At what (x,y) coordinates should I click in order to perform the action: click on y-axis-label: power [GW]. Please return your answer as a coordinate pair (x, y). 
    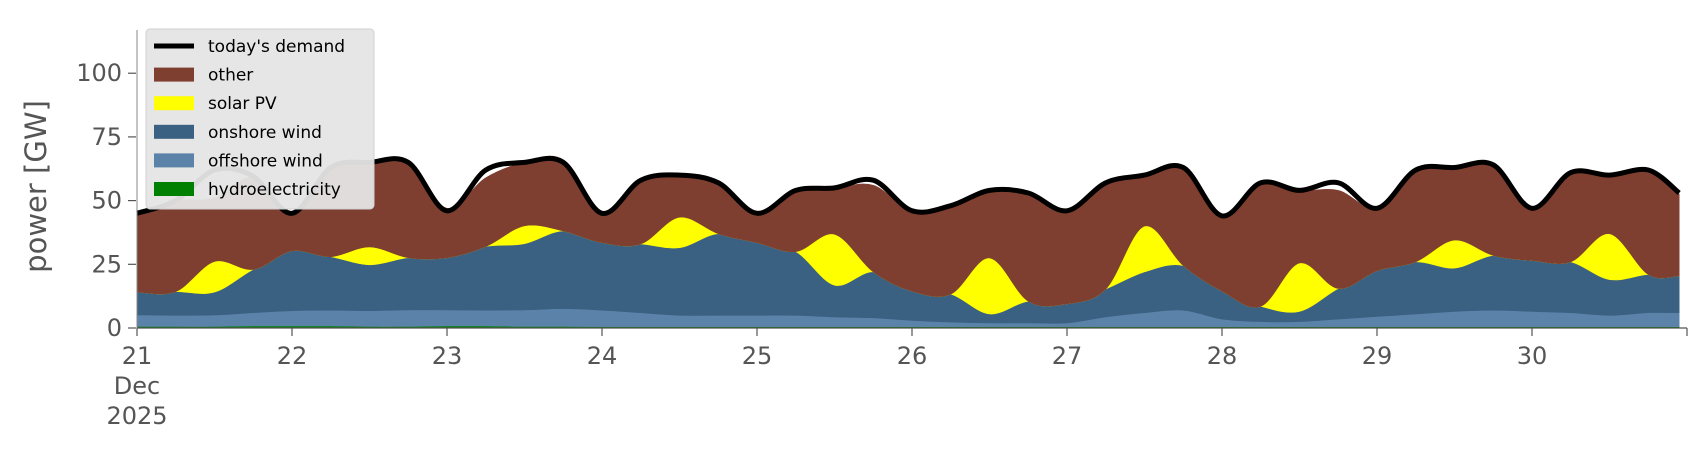
    Looking at the image, I should click on (36, 186).